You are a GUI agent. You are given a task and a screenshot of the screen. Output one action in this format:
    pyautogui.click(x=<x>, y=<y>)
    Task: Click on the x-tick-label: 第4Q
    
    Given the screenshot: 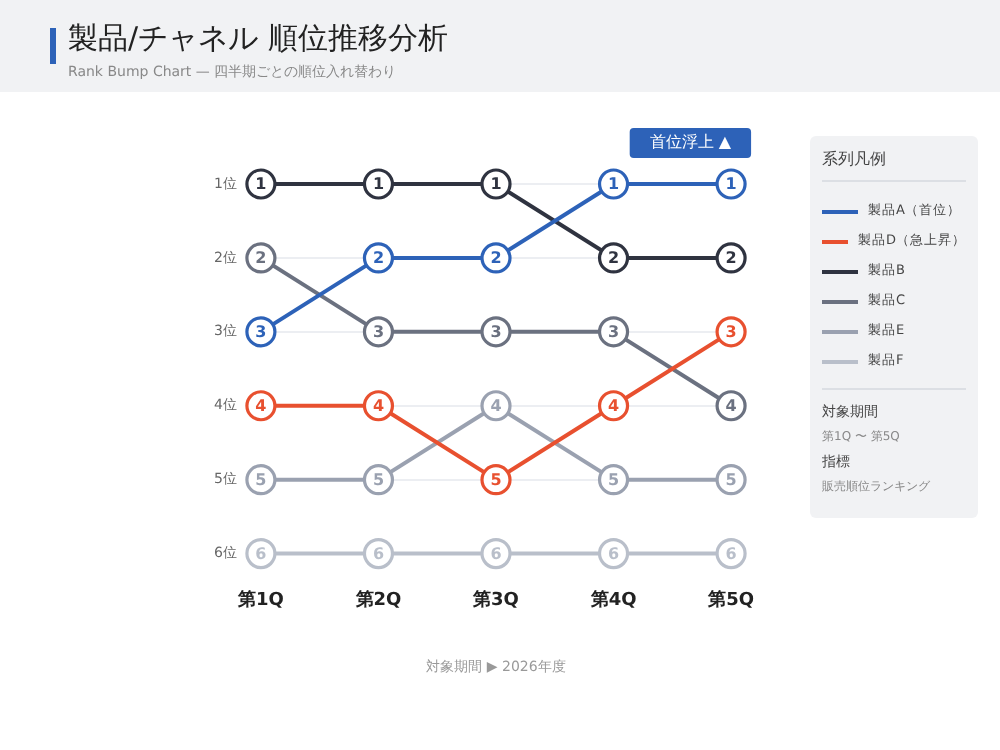 What is the action you would take?
    pyautogui.click(x=613, y=600)
    